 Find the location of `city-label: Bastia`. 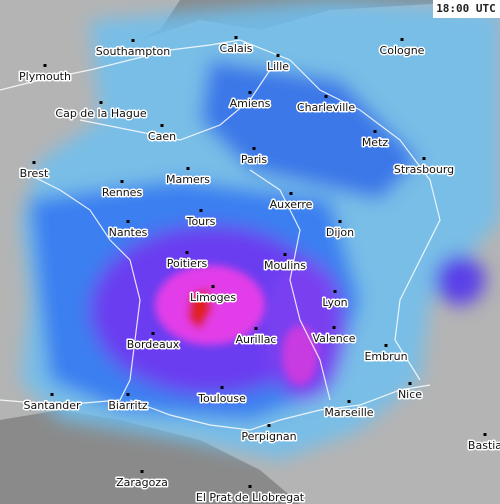

city-label: Bastia is located at coordinates (484, 445).